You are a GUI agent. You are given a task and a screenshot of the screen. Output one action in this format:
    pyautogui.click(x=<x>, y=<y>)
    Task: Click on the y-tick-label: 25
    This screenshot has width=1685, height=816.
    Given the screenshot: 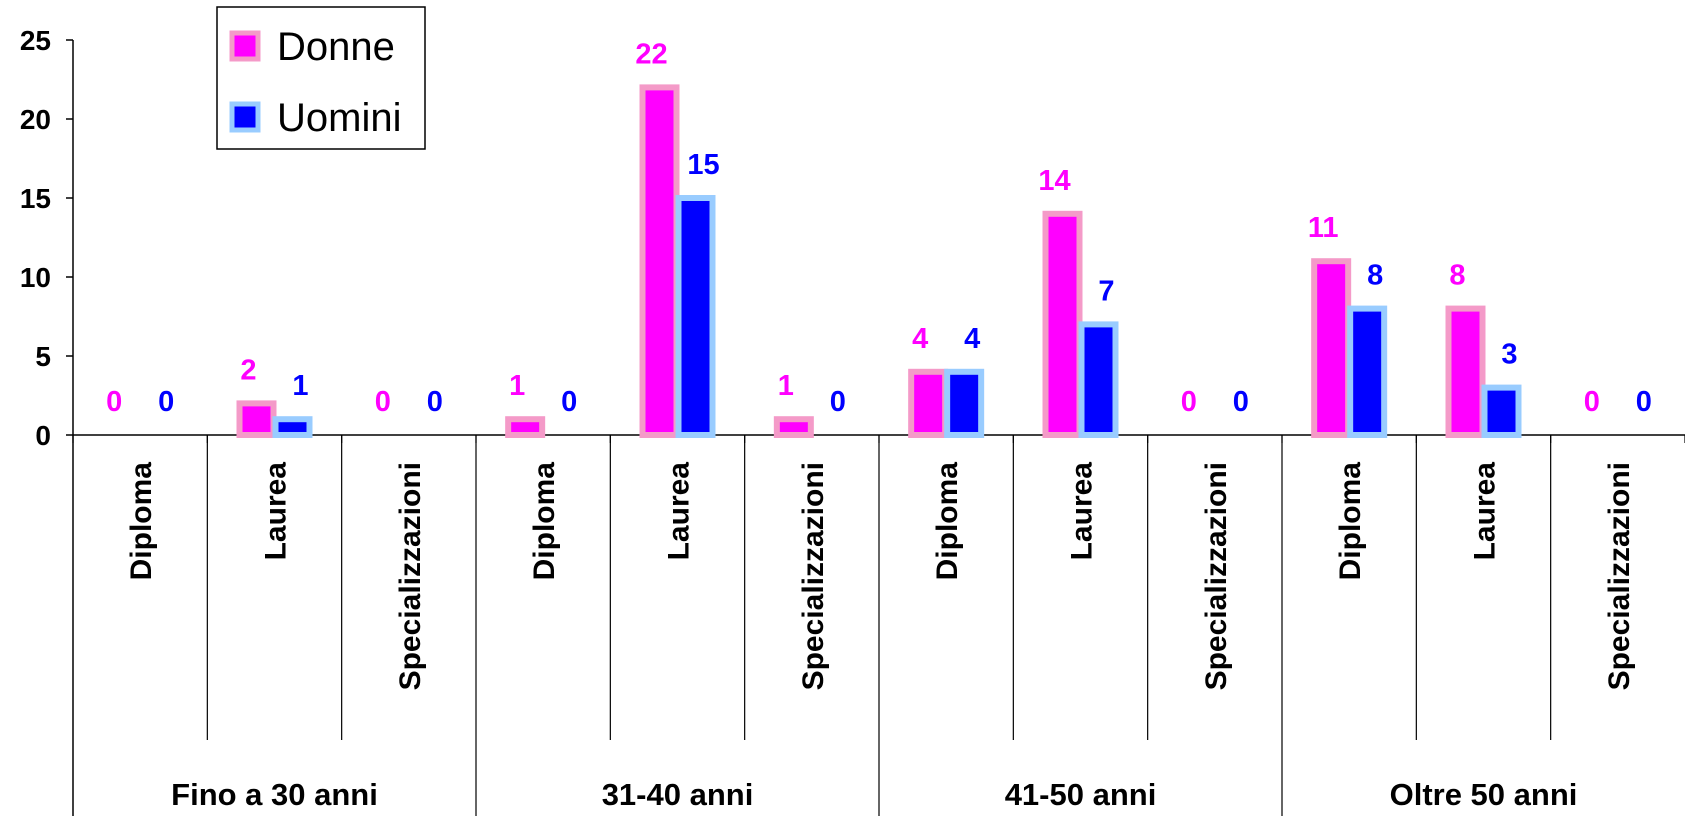 What is the action you would take?
    pyautogui.click(x=35, y=40)
    